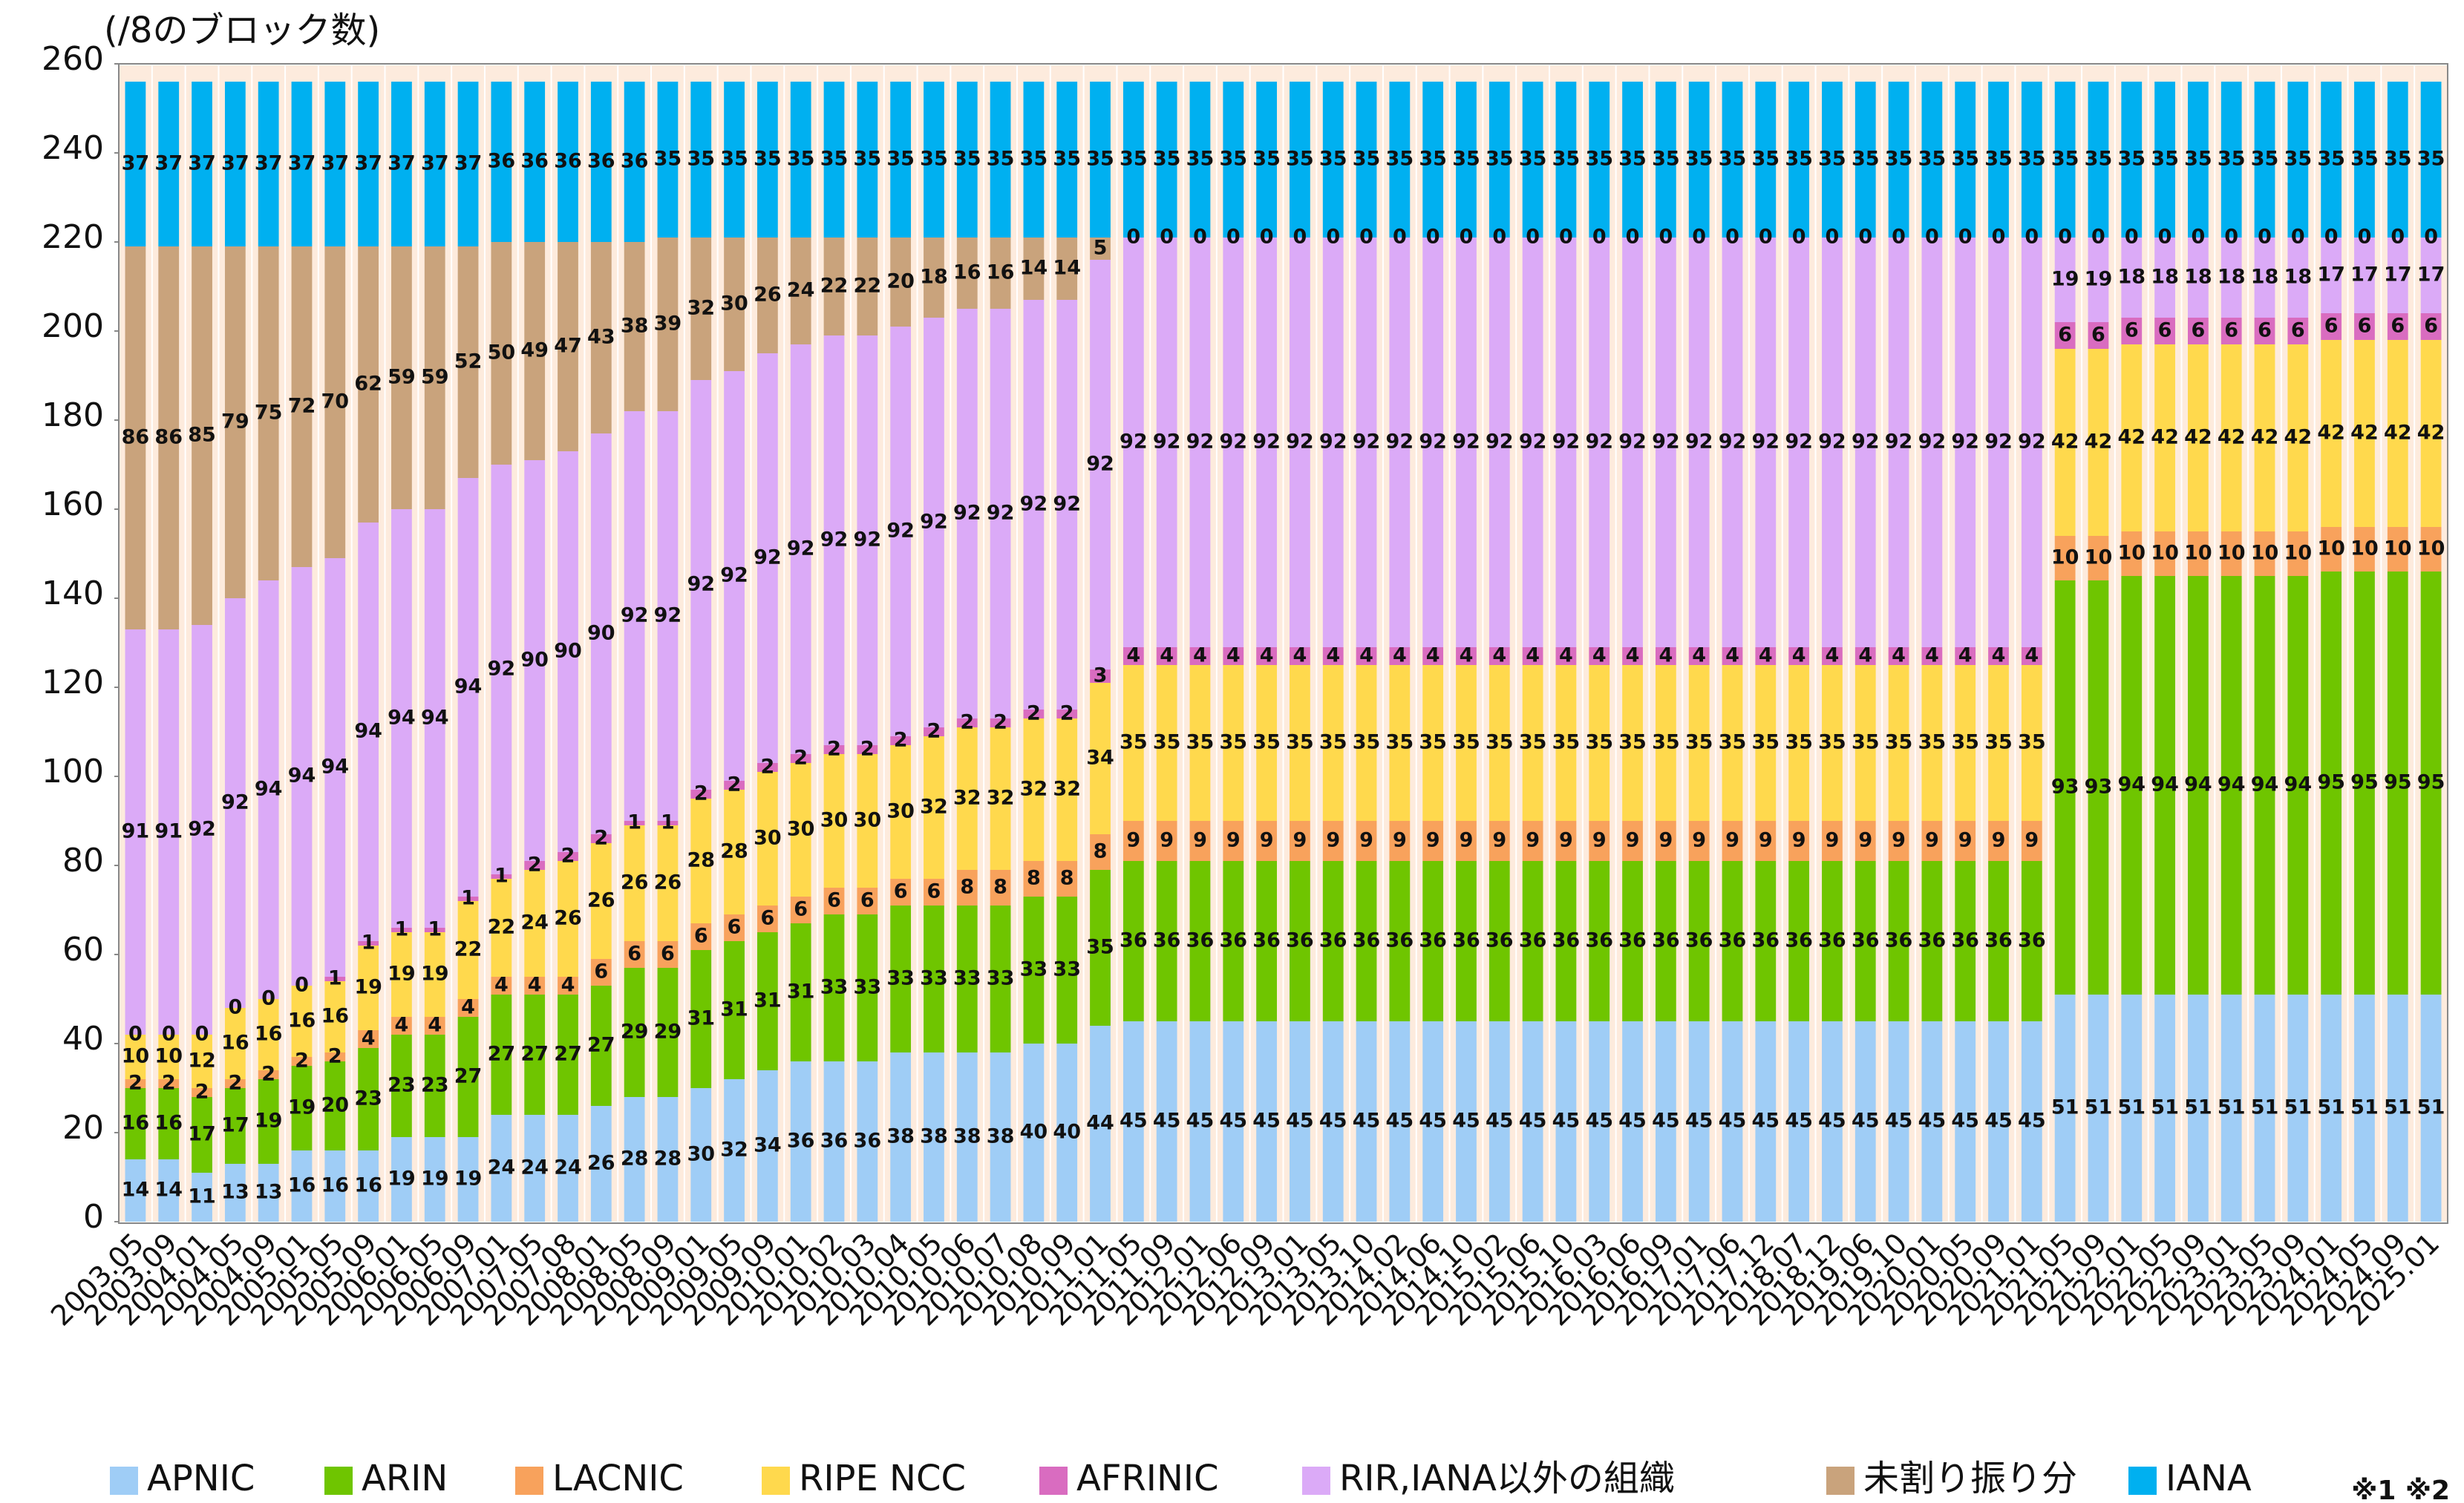 The height and width of the screenshot is (1503, 2464). I want to click on value-label: 19, so click(269, 1121).